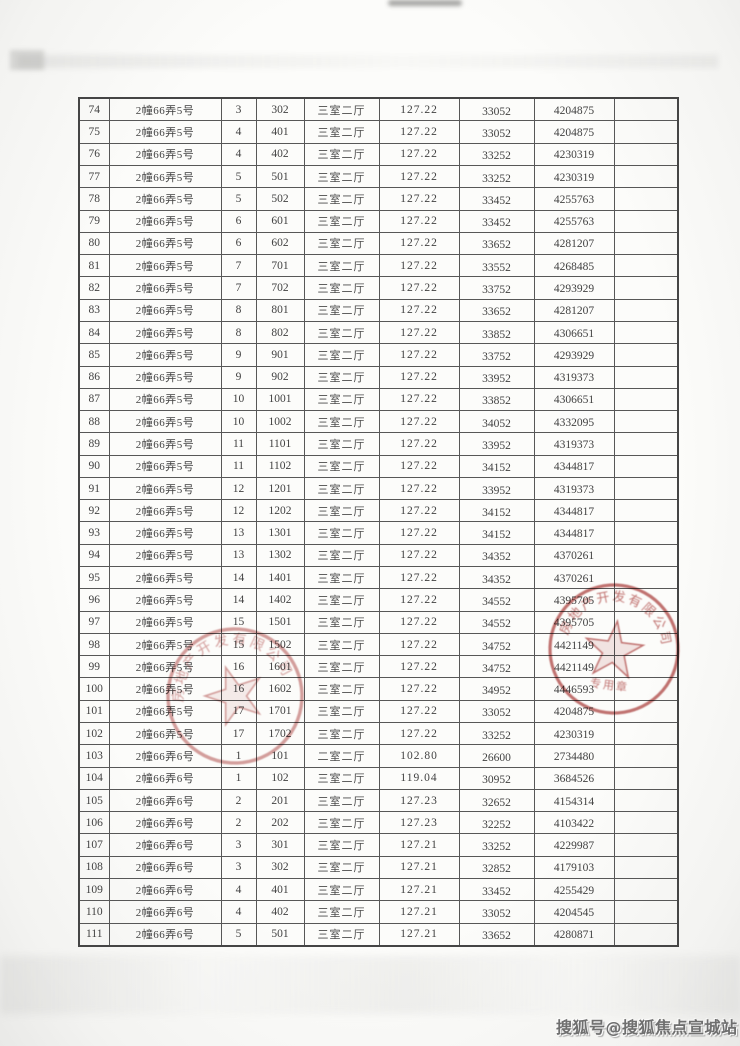  Describe the element at coordinates (238, 511) in the screenshot. I see `table-cell: 12` at that location.